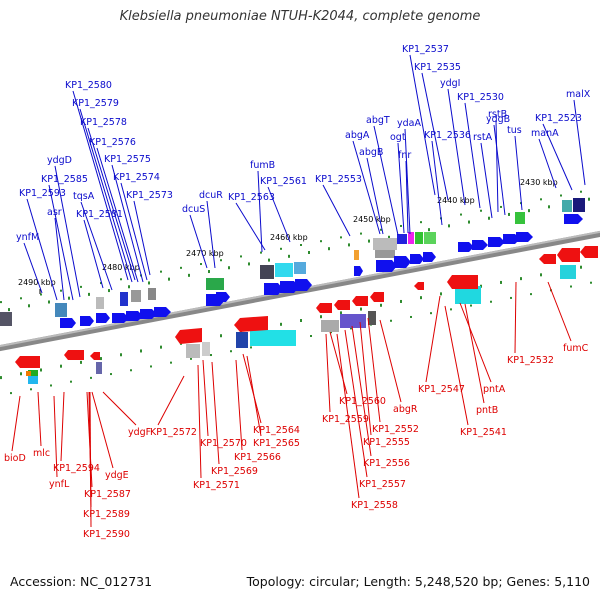 The image size is (600, 600). Describe the element at coordinates (374, 505) in the screenshot. I see `gene-label: KP1_2558` at that location.